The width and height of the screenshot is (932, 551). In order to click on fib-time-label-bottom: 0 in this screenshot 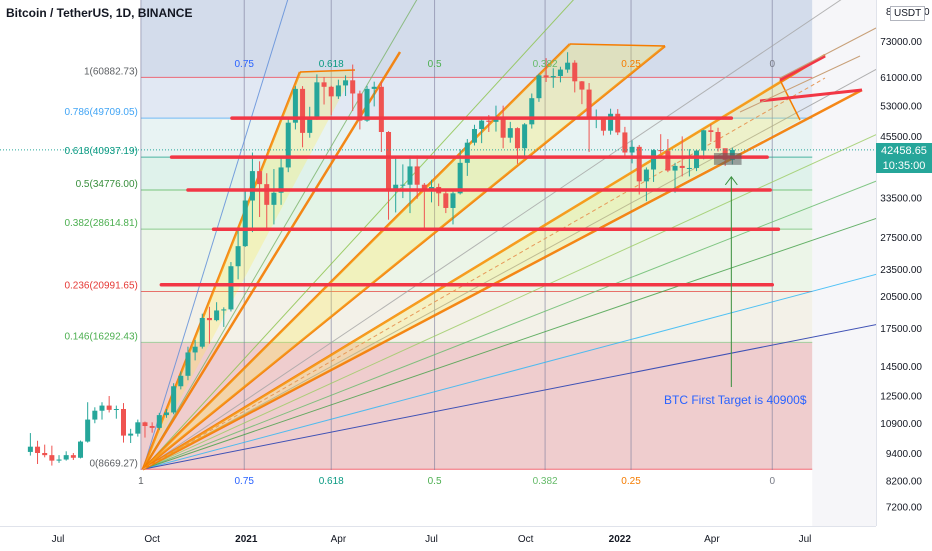, I will do `click(772, 481)`.